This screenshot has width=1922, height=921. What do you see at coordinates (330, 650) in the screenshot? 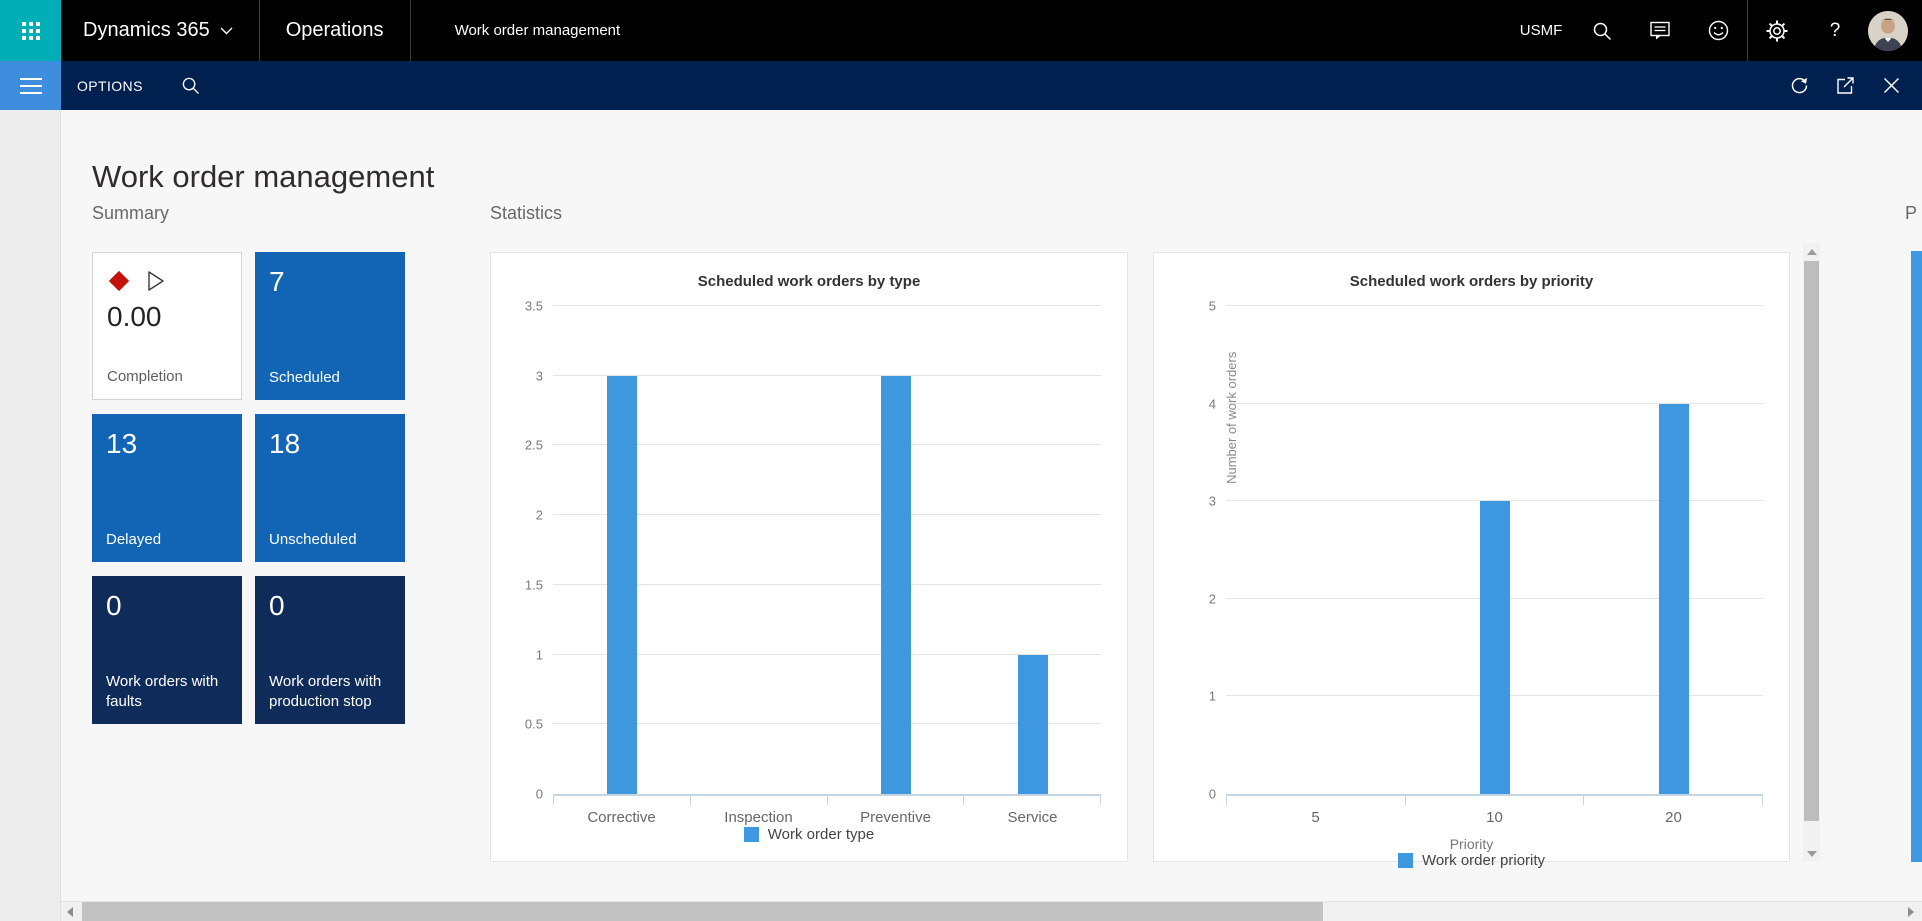
I see `tile-work-orders-with-production-stop: 0 Work orders with production stop` at bounding box center [330, 650].